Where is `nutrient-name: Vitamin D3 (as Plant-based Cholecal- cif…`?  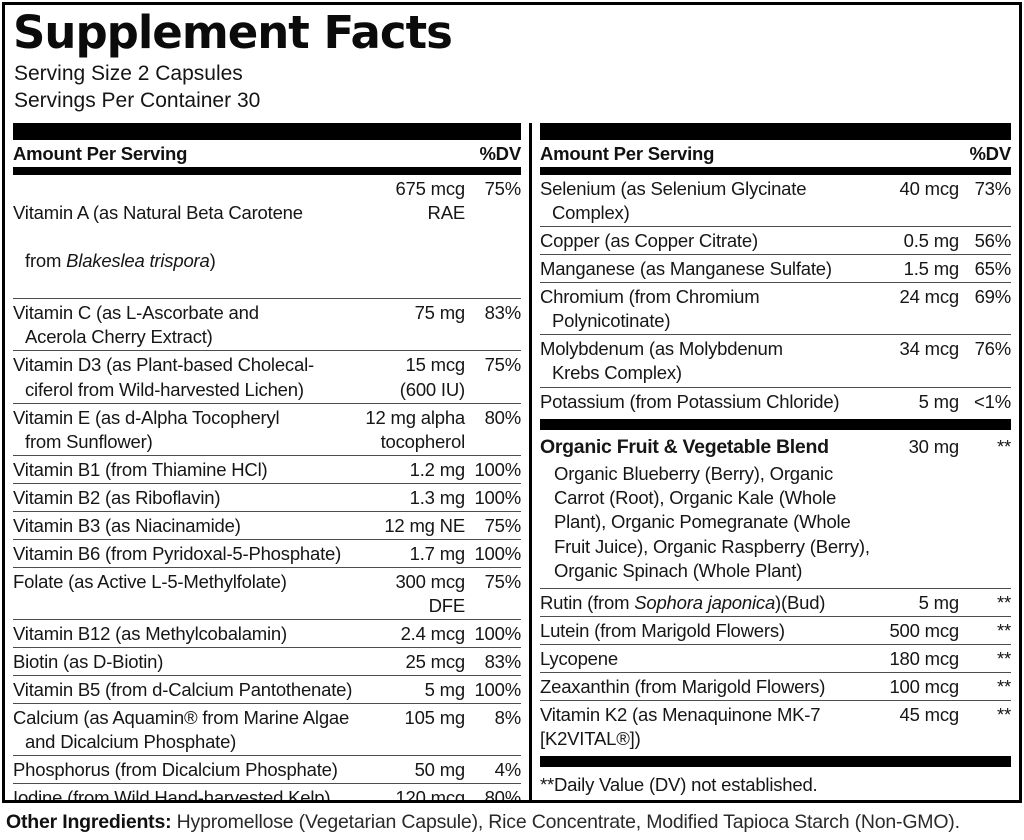 nutrient-name: Vitamin D3 (as Plant-based Cholecal- cif… is located at coordinates (163, 377).